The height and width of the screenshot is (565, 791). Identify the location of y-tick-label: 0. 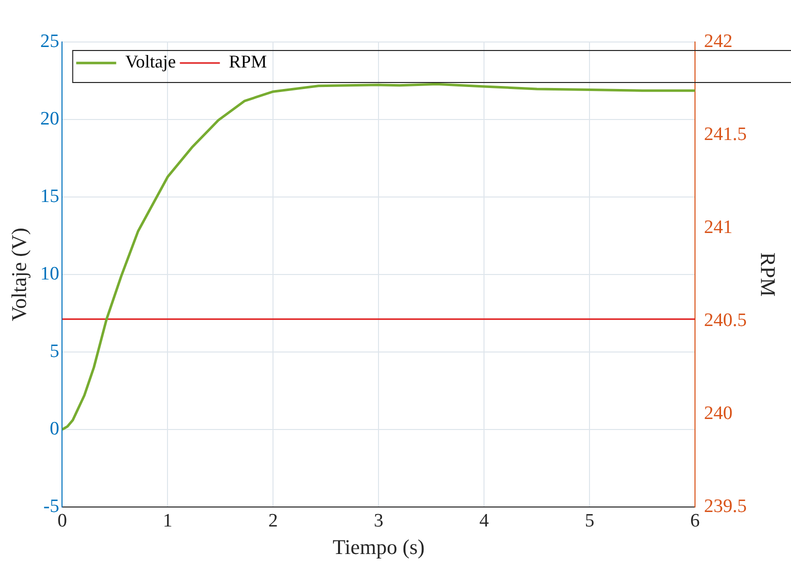
(55, 429).